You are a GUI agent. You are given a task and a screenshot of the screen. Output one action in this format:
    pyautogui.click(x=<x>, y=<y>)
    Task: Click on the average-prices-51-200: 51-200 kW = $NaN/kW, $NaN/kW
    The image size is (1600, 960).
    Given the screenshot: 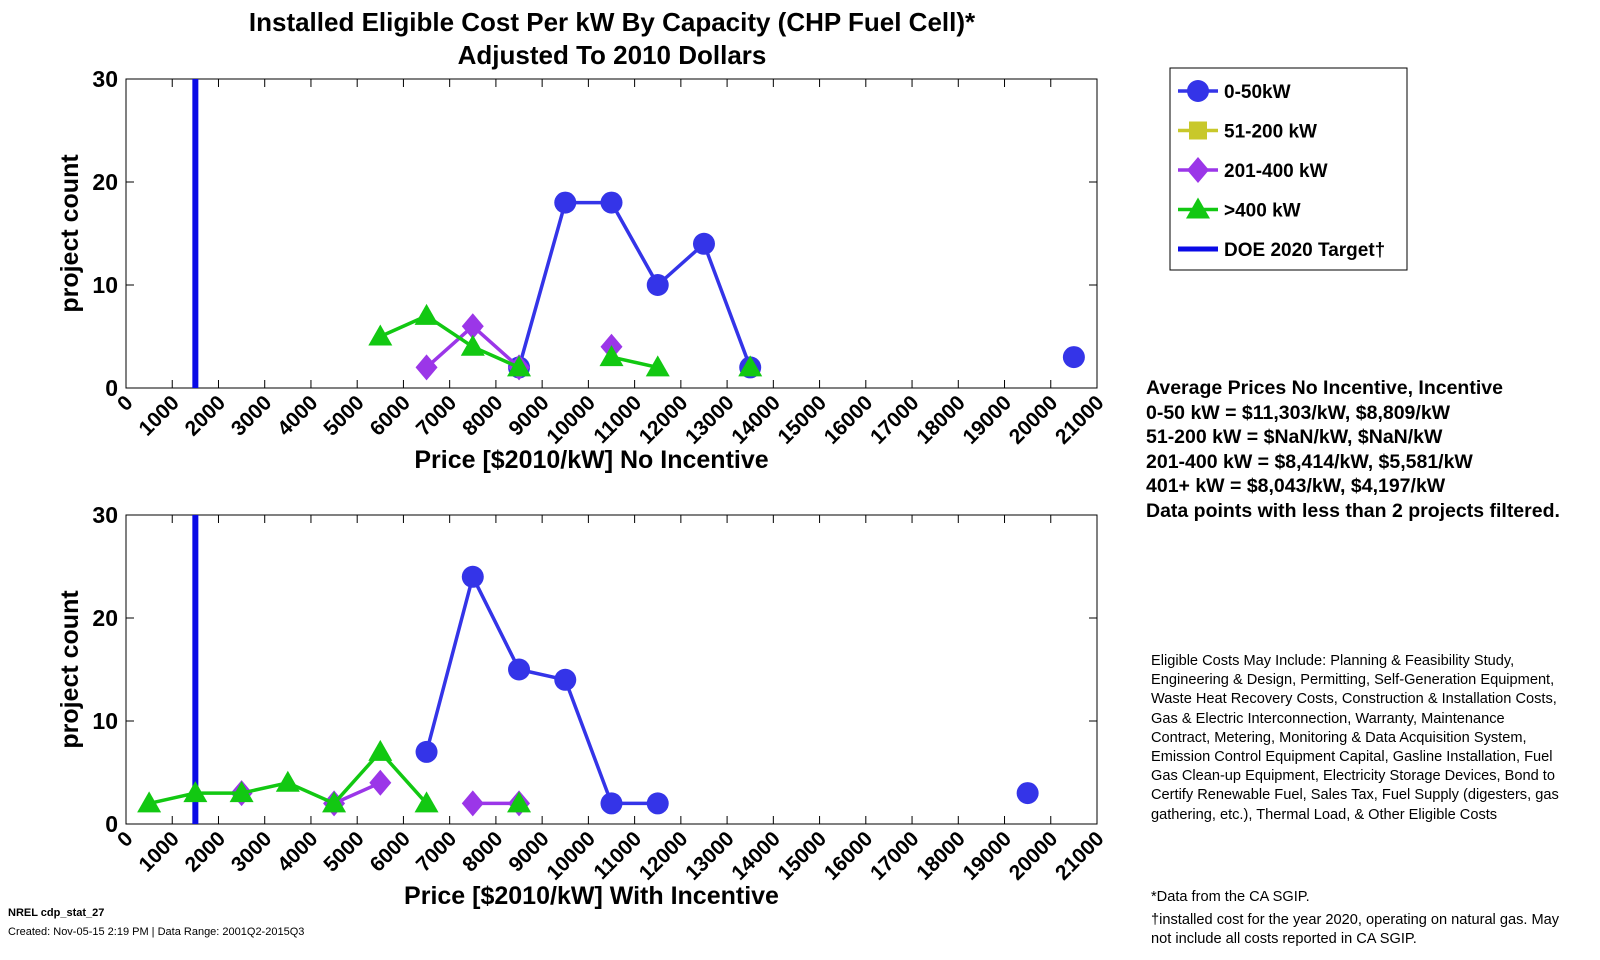 What is the action you would take?
    pyautogui.click(x=1294, y=437)
    